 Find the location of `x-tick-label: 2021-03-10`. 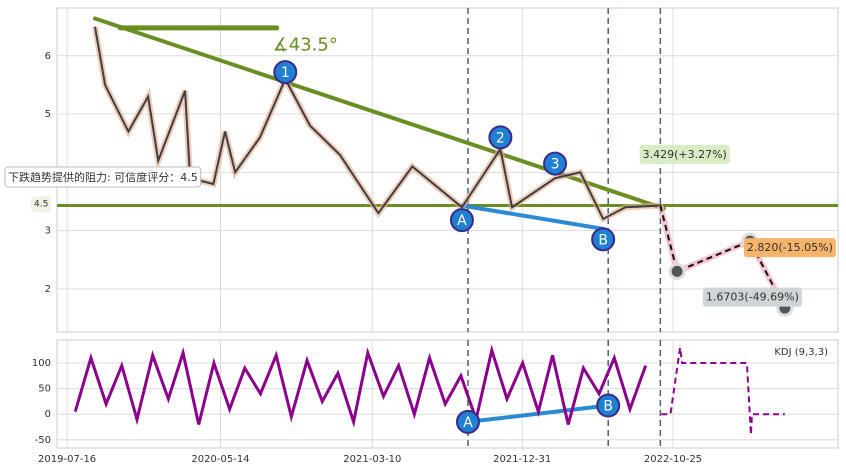

x-tick-label: 2021-03-10 is located at coordinates (372, 459).